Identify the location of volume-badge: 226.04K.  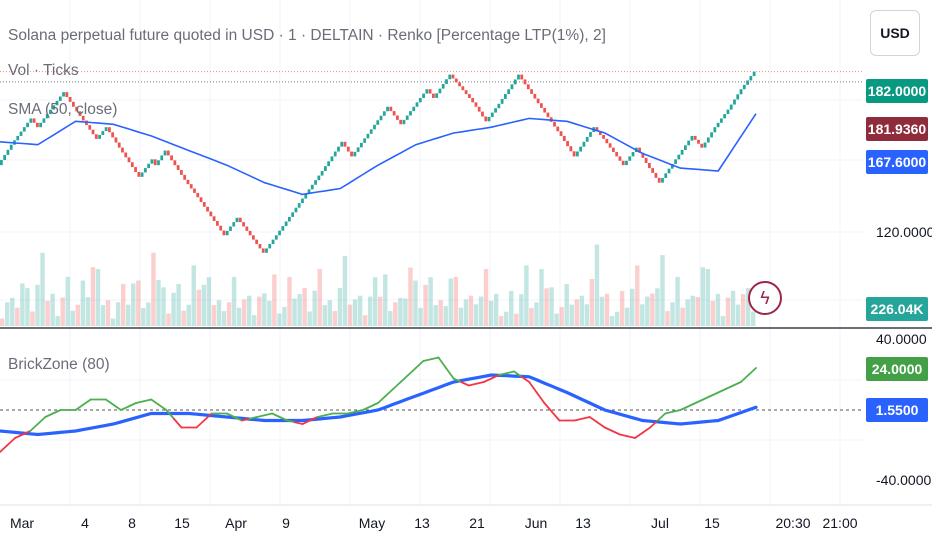
(897, 309).